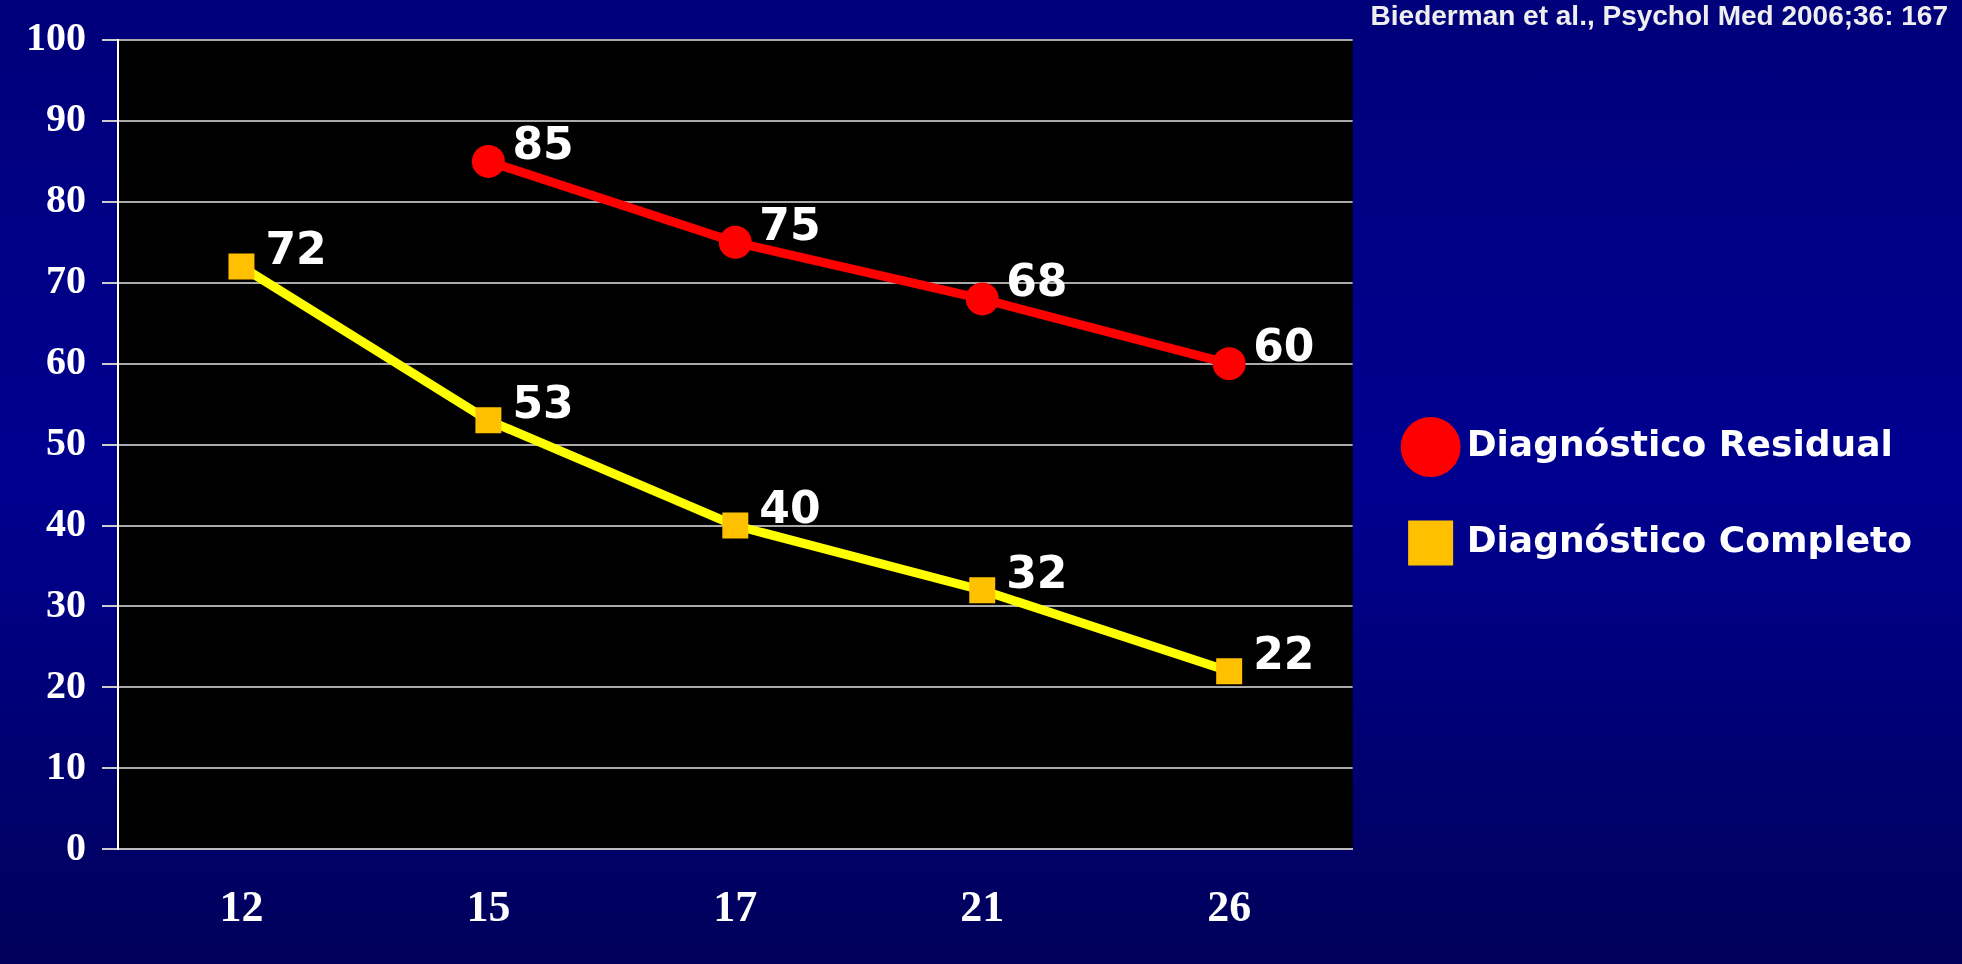  I want to click on data-label: 75, so click(790, 224).